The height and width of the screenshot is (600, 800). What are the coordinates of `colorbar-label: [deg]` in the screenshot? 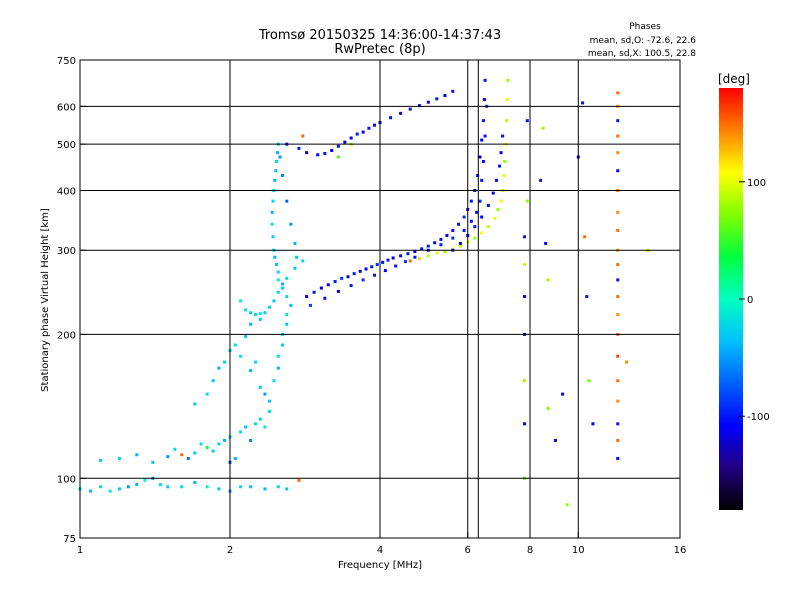 It's located at (734, 79).